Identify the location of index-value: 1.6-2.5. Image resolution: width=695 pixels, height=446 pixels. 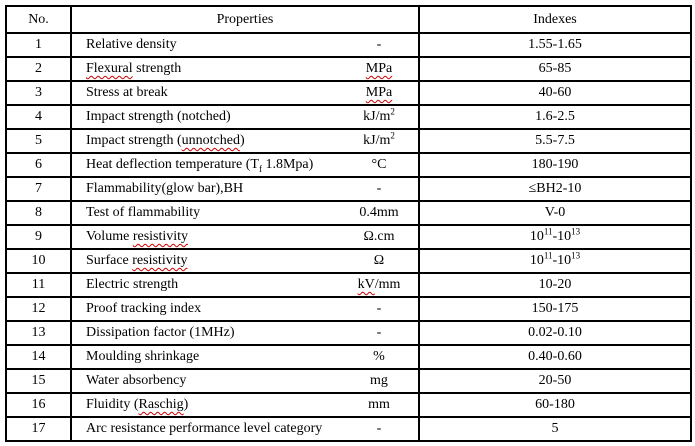
(555, 117).